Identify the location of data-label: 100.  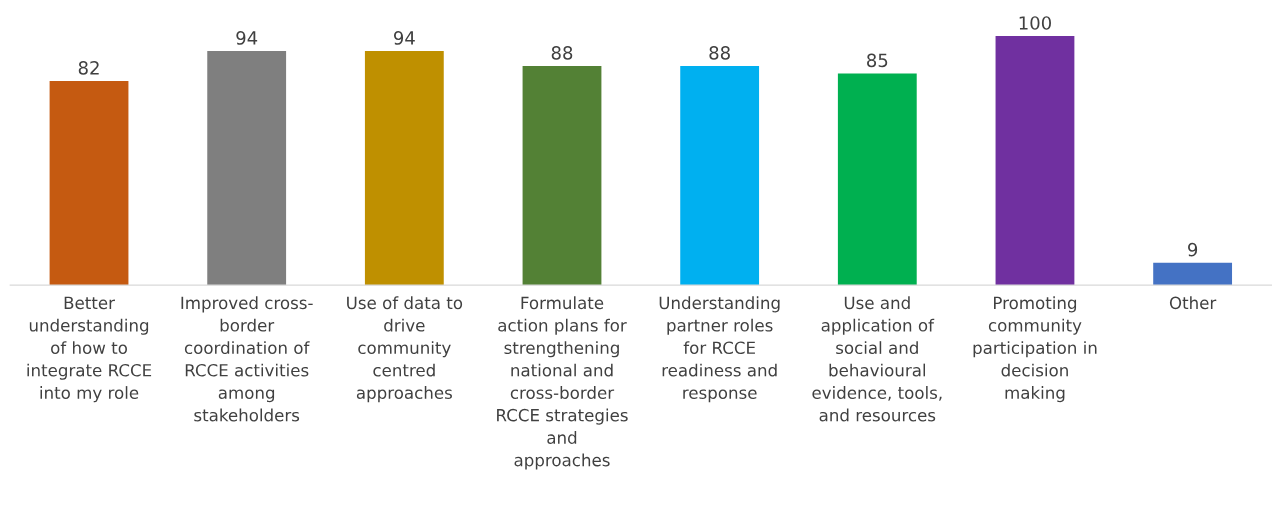
(1035, 23).